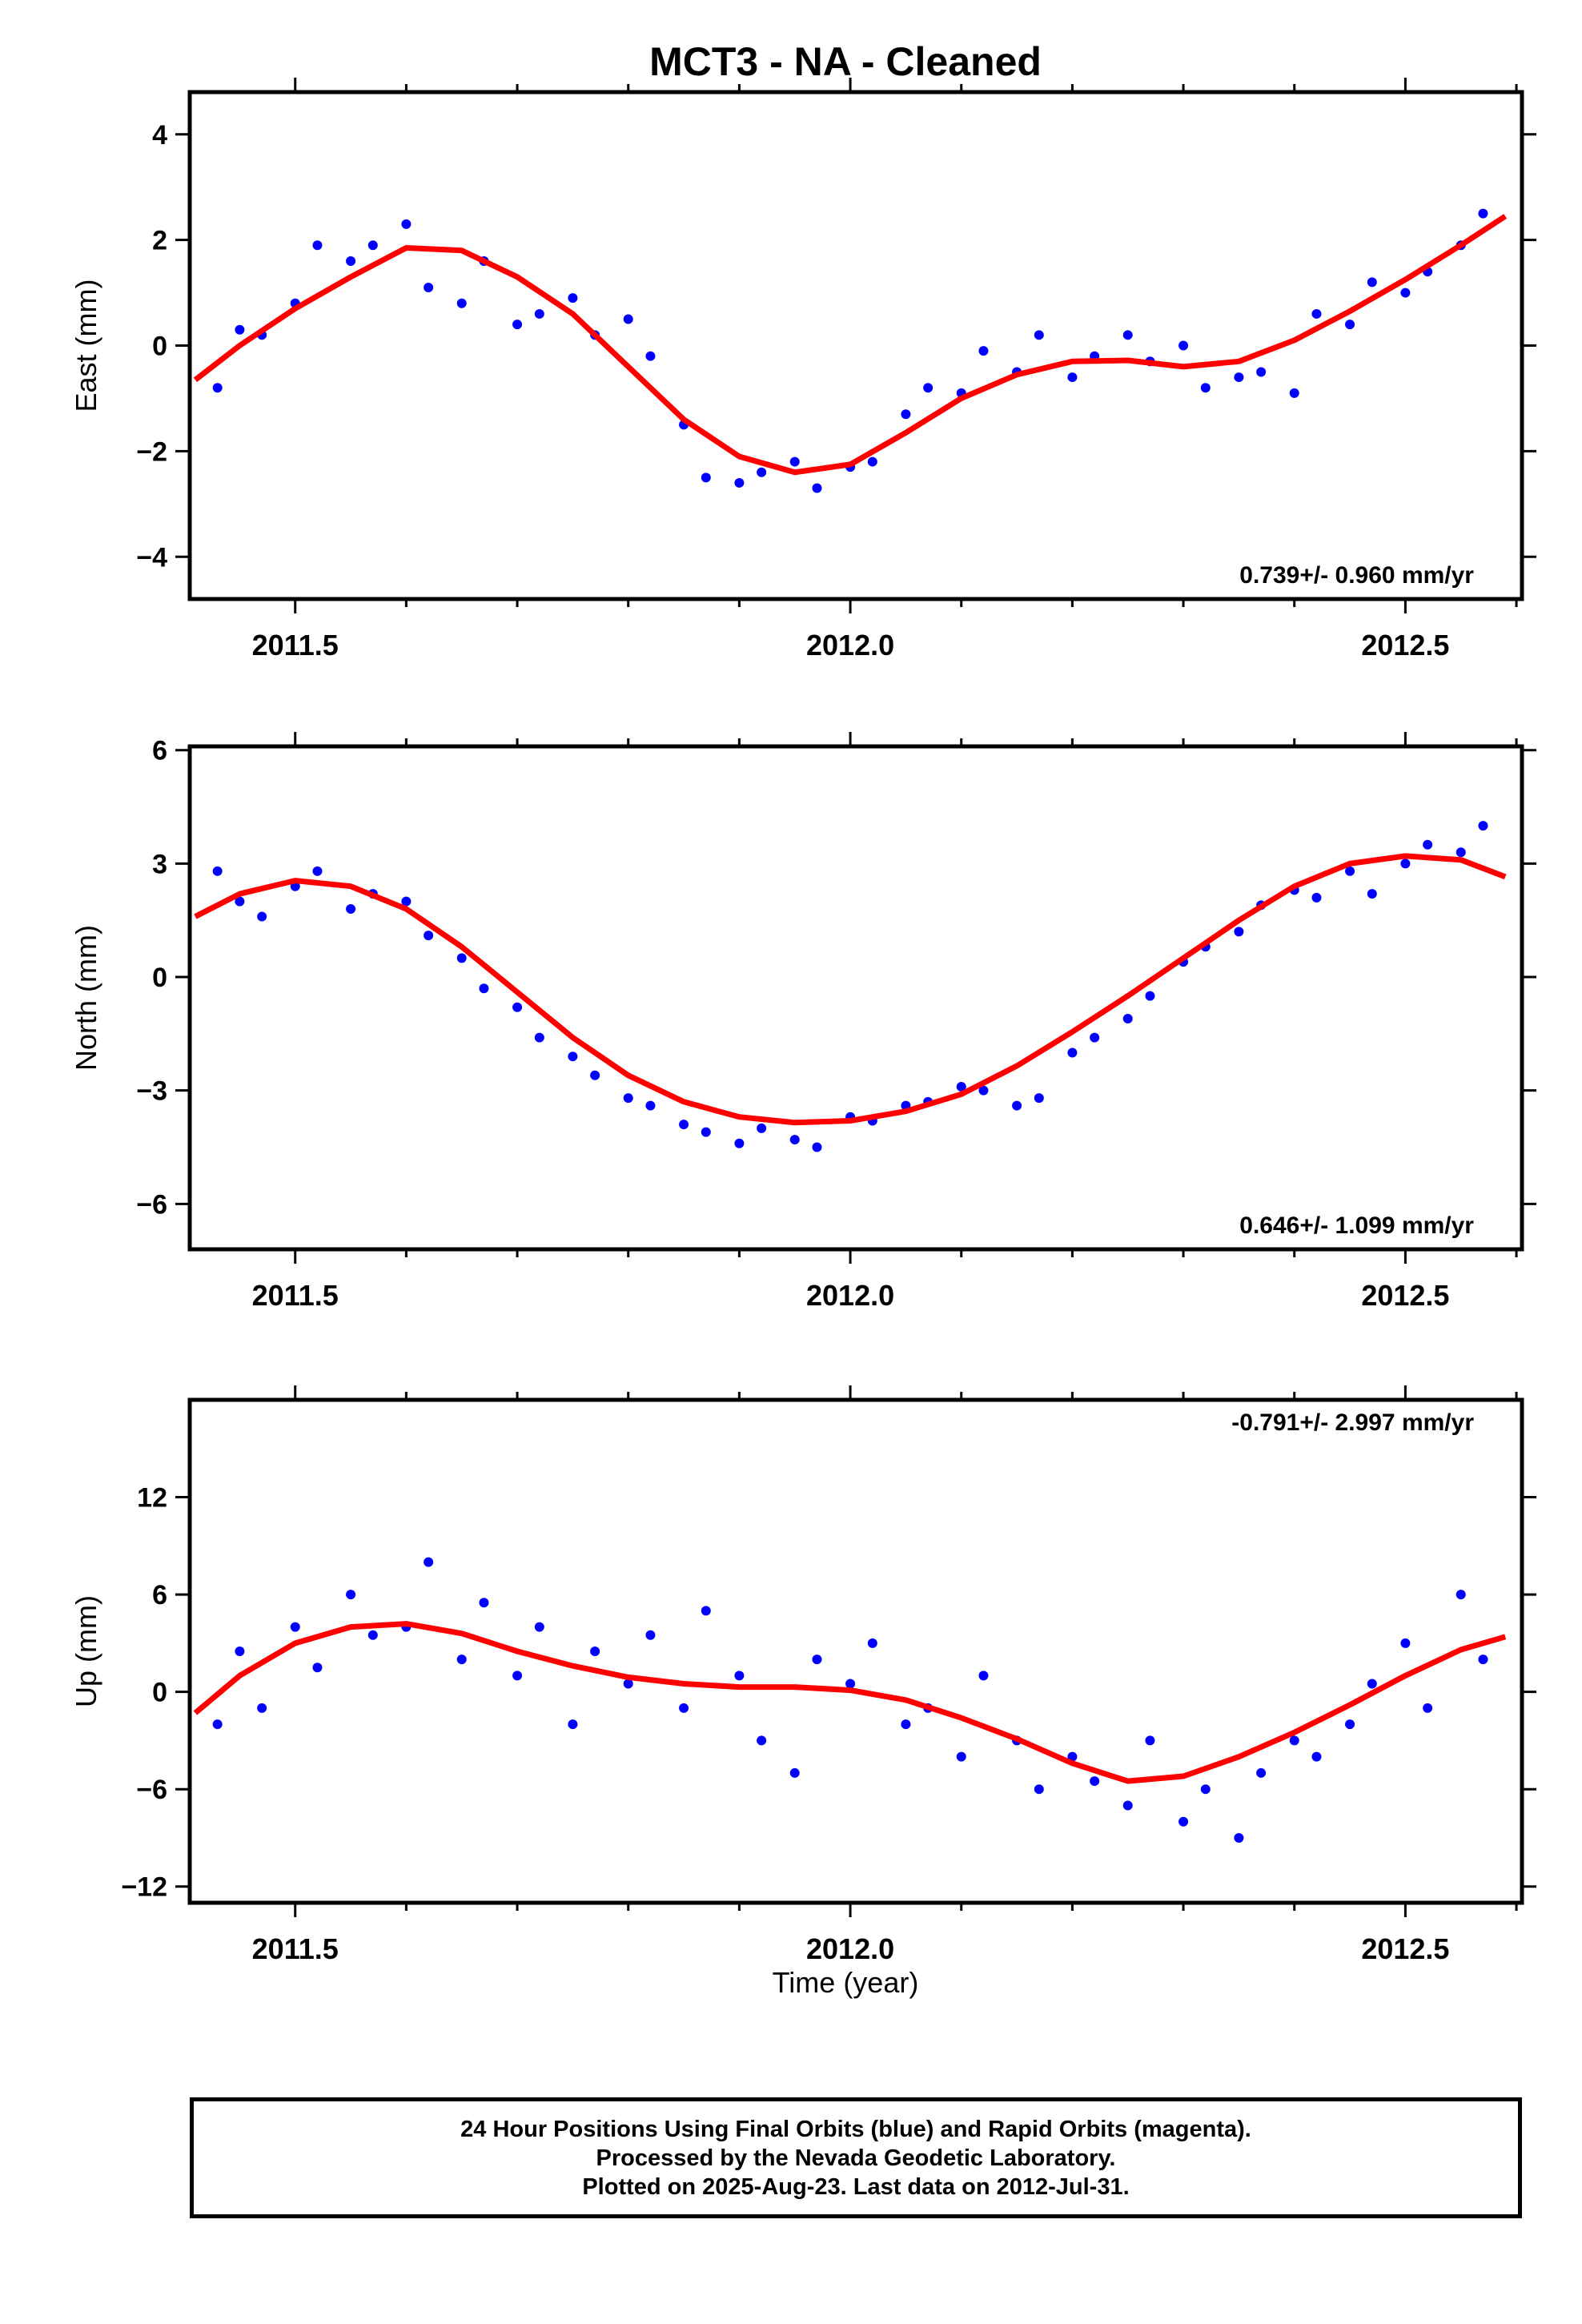 This screenshot has width=1582, height=2324. I want to click on y-tick-label: −6, so click(151, 1790).